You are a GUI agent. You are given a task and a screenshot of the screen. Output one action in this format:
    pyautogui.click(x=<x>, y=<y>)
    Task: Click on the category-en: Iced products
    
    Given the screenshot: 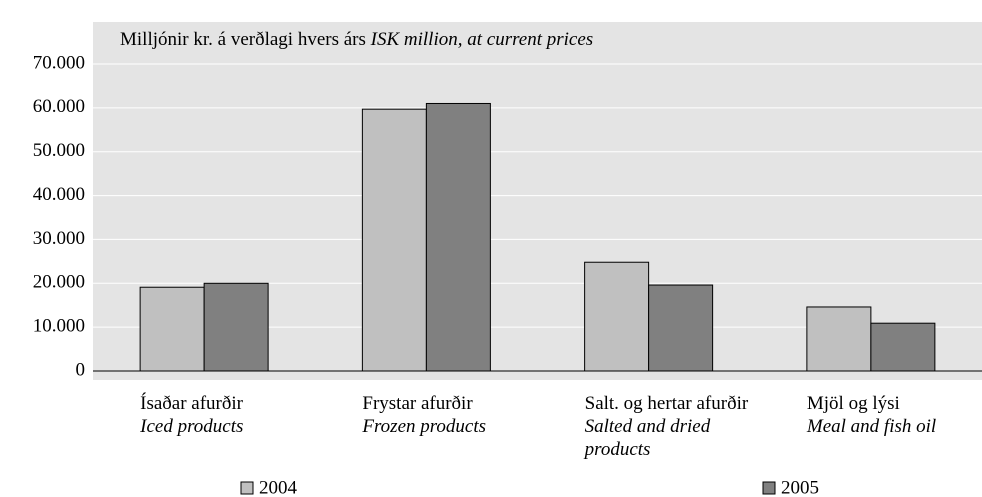 What is the action you would take?
    pyautogui.click(x=192, y=426)
    